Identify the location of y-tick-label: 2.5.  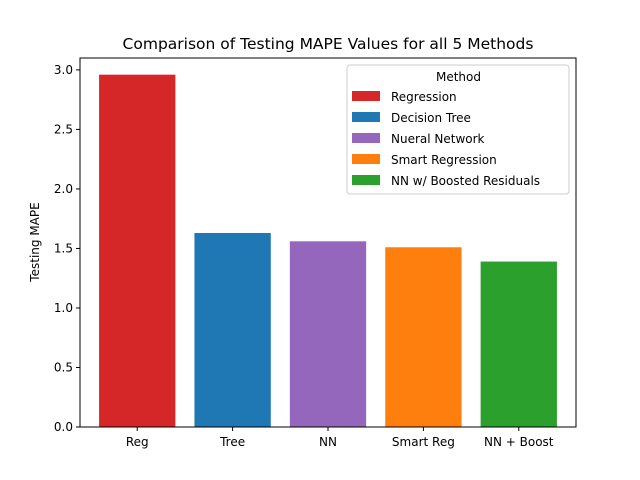
(63, 129).